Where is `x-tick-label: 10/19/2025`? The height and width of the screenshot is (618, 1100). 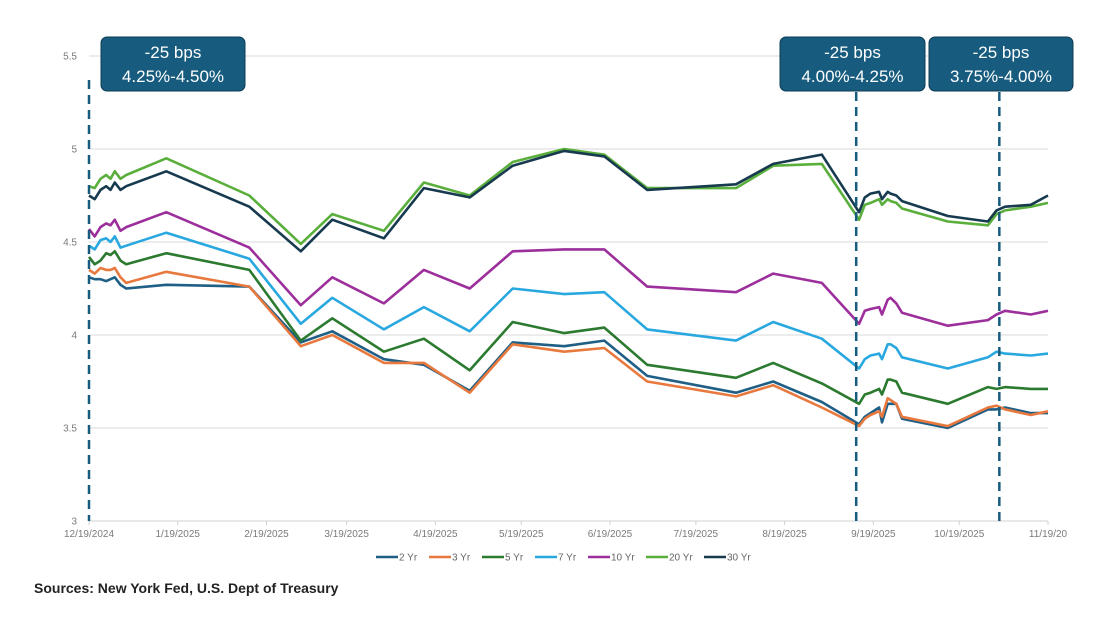 x-tick-label: 10/19/2025 is located at coordinates (959, 534).